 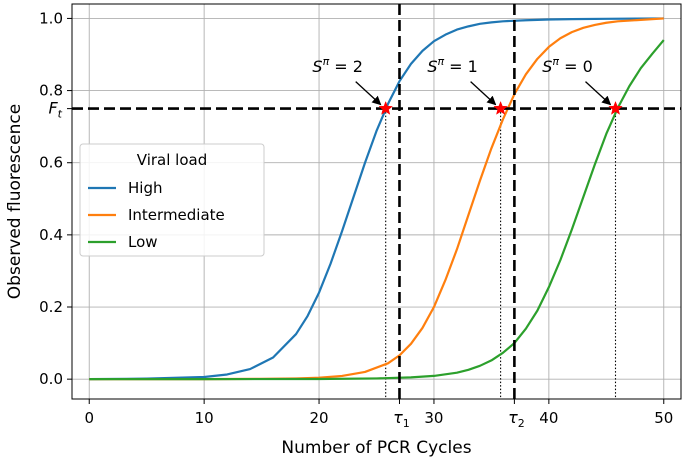 What do you see at coordinates (15, 201) in the screenshot?
I see `y-axis-label: Observed fluorescence` at bounding box center [15, 201].